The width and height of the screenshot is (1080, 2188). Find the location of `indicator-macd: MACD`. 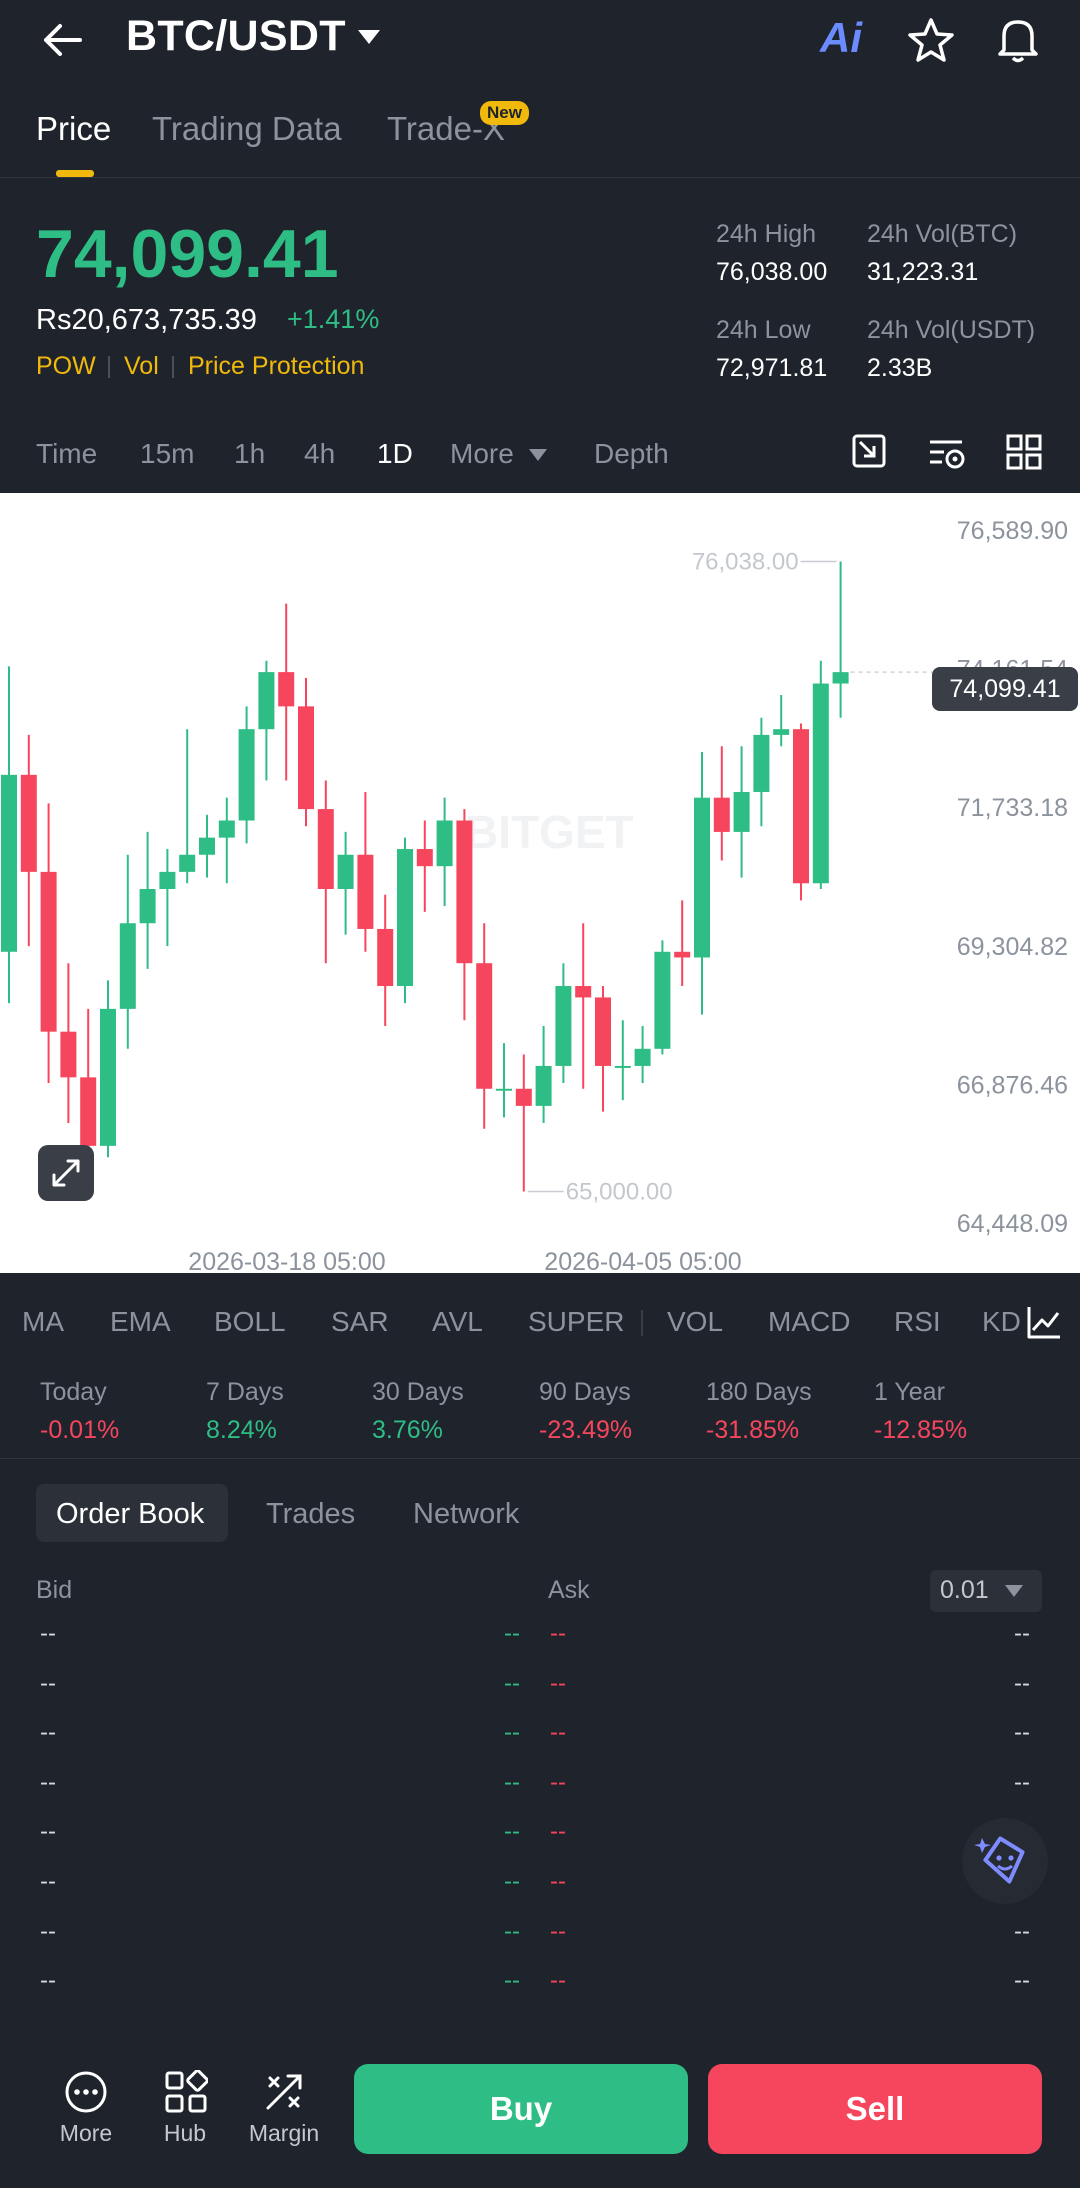

indicator-macd: MACD is located at coordinates (809, 1321).